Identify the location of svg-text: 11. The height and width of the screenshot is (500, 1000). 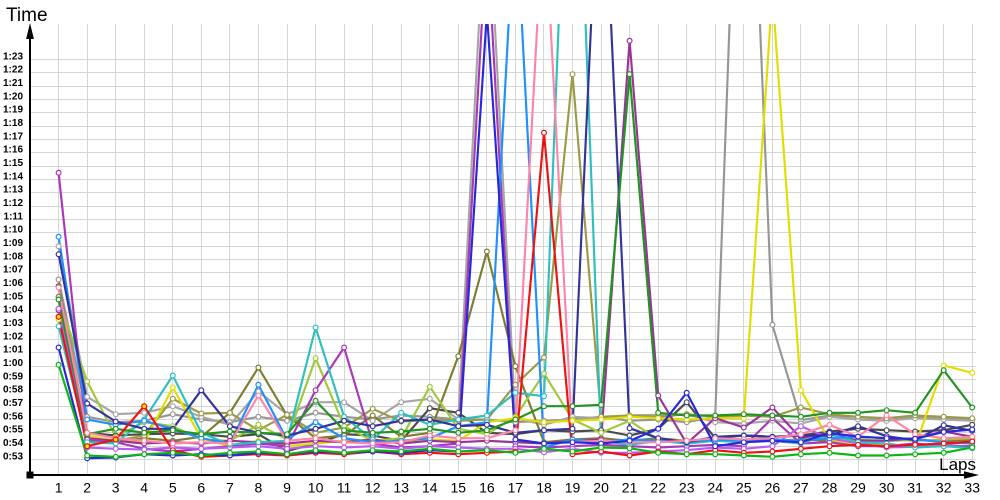
(344, 488).